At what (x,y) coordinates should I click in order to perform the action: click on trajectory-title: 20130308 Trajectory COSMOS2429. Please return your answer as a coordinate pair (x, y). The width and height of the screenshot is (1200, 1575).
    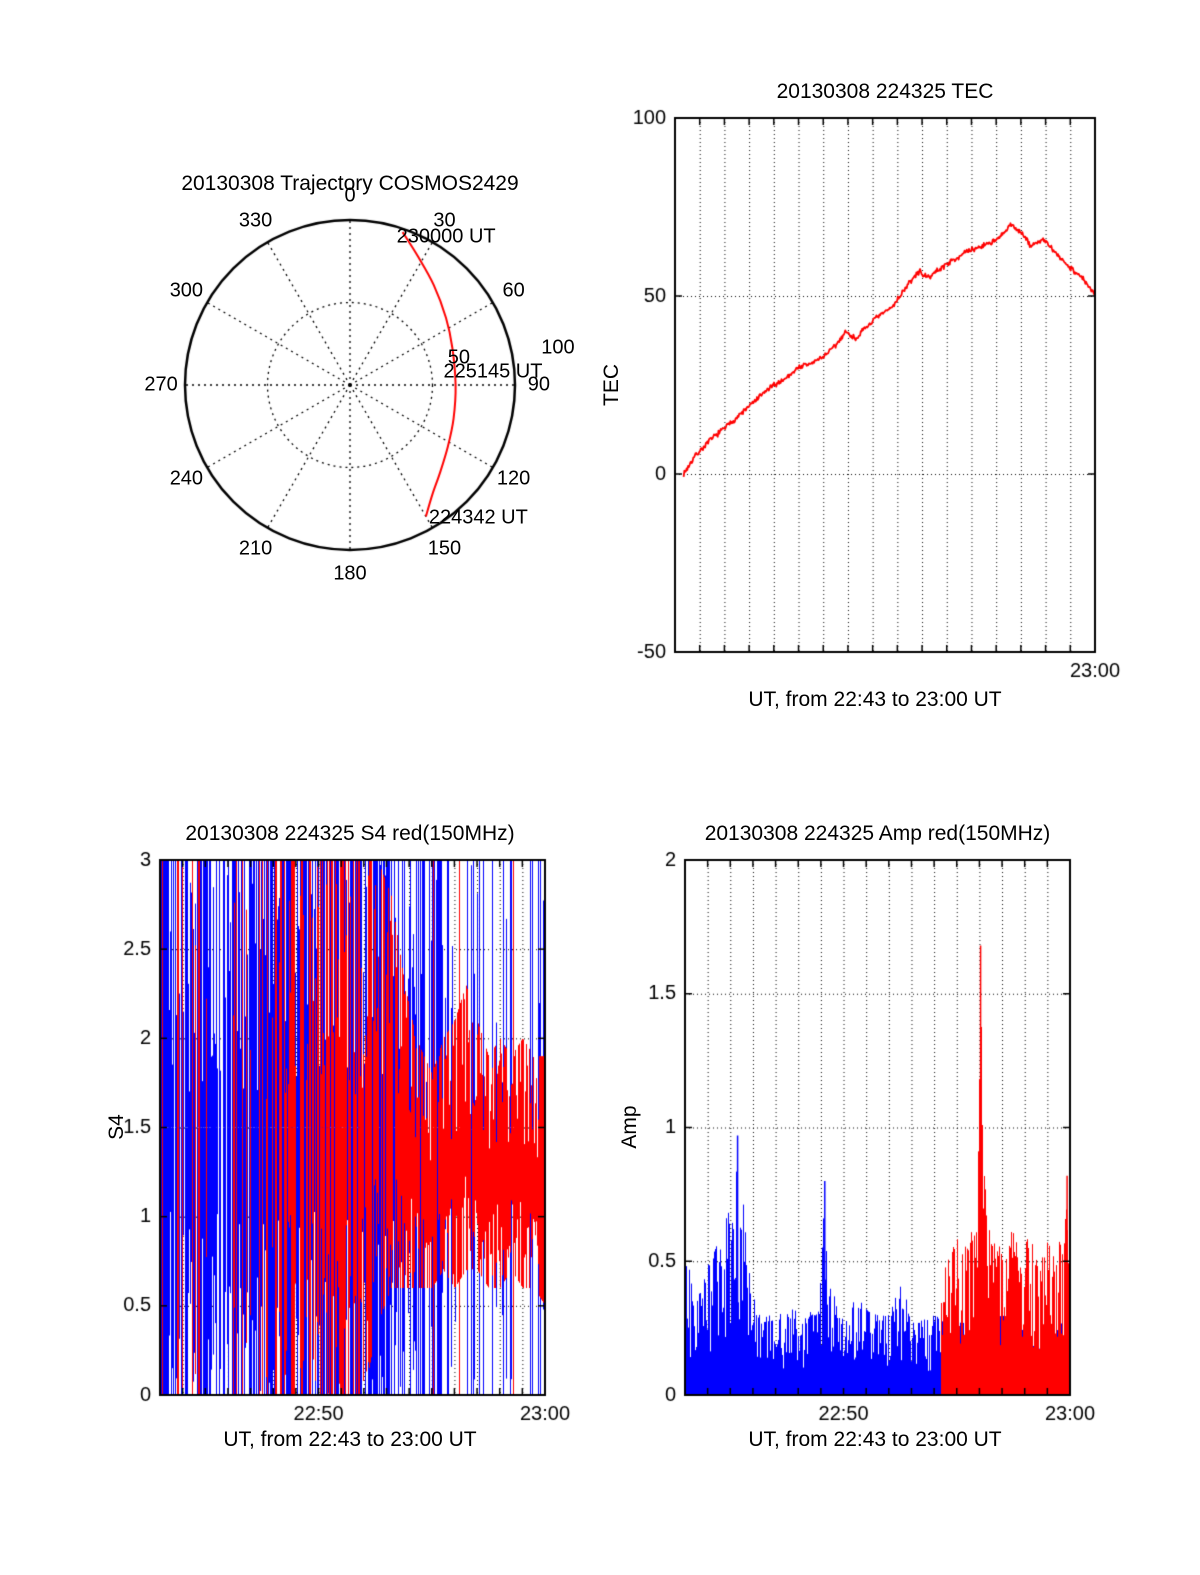
    Looking at the image, I should click on (350, 183).